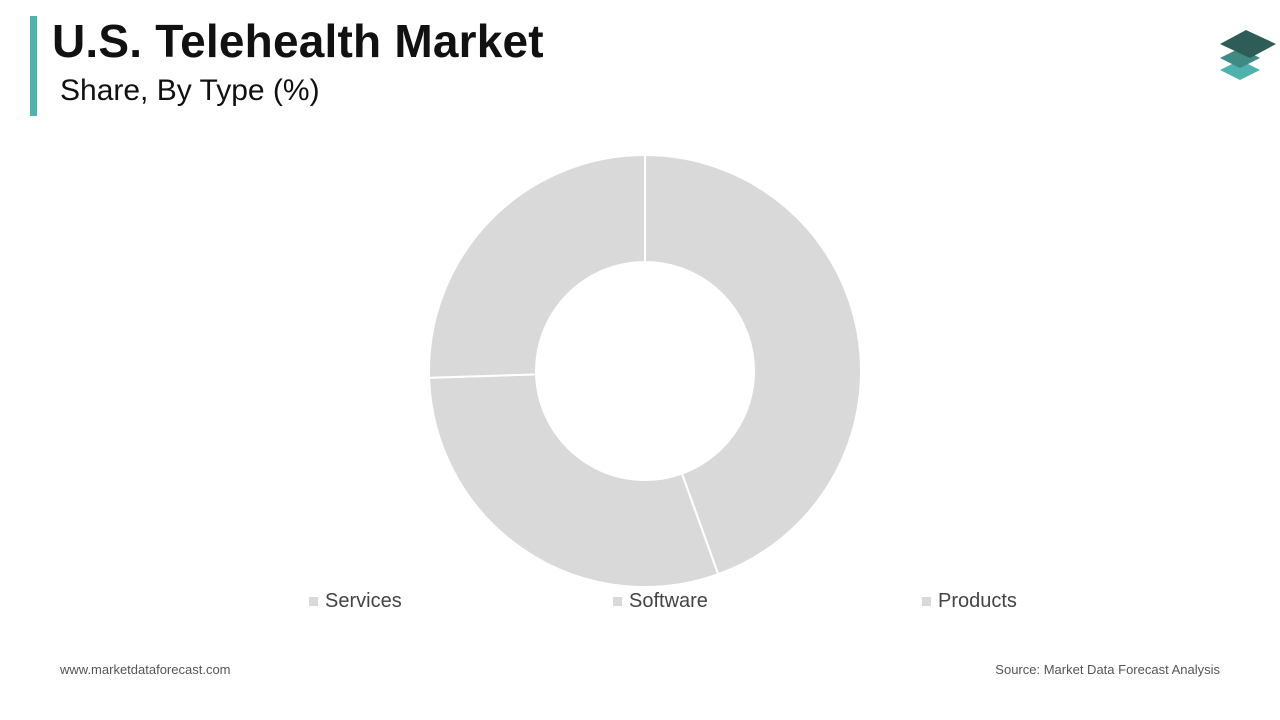  I want to click on logo-layer-bottom, so click(1240, 70).